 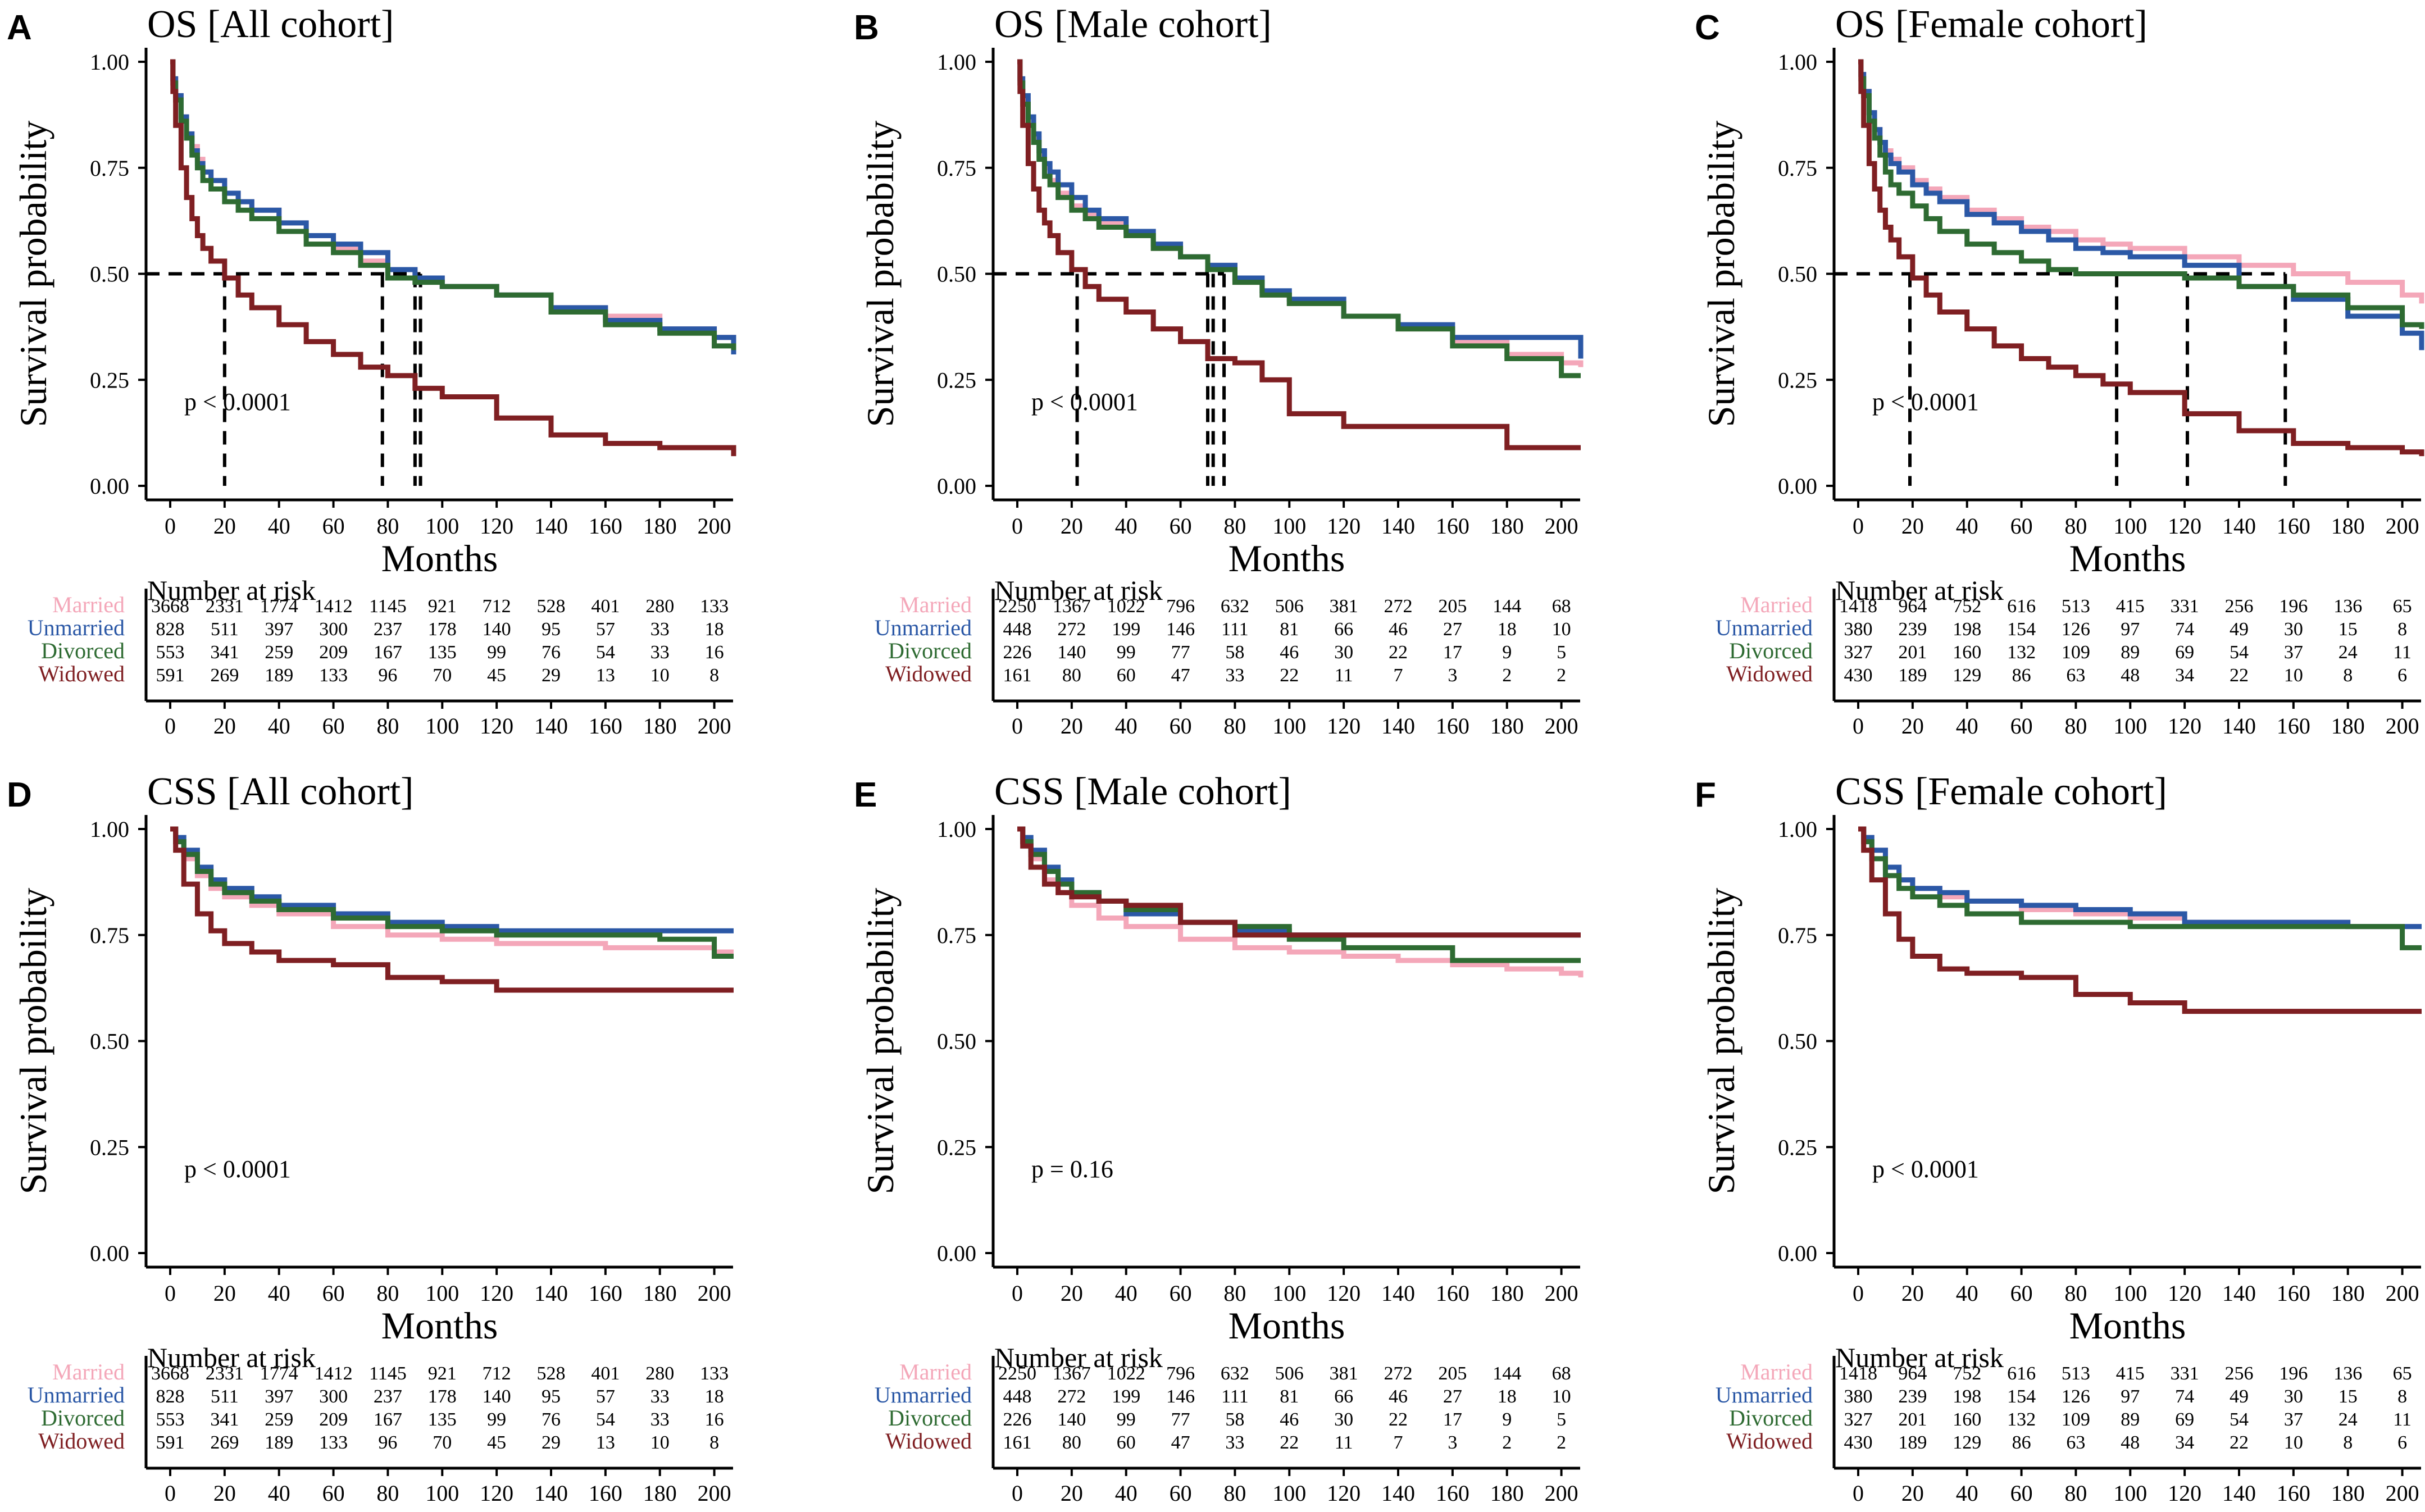 What do you see at coordinates (1126, 1397) in the screenshot?
I see `risk-cell: 199` at bounding box center [1126, 1397].